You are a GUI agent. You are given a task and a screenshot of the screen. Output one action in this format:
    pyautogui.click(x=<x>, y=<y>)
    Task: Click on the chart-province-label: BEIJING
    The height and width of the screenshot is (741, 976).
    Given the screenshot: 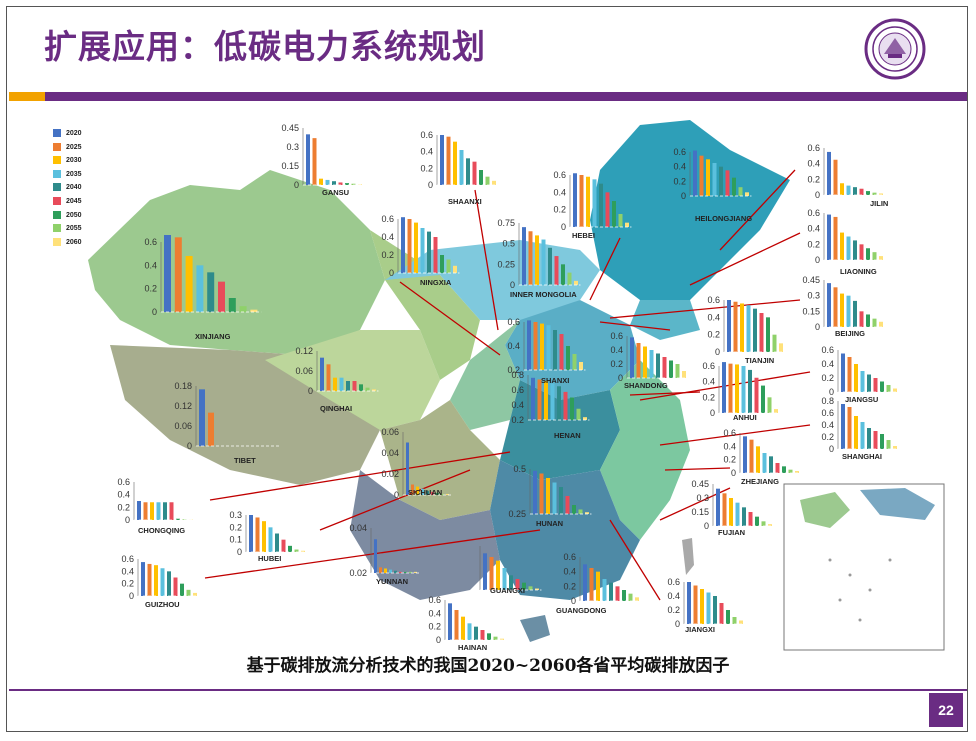 What is the action you would take?
    pyautogui.click(x=850, y=333)
    